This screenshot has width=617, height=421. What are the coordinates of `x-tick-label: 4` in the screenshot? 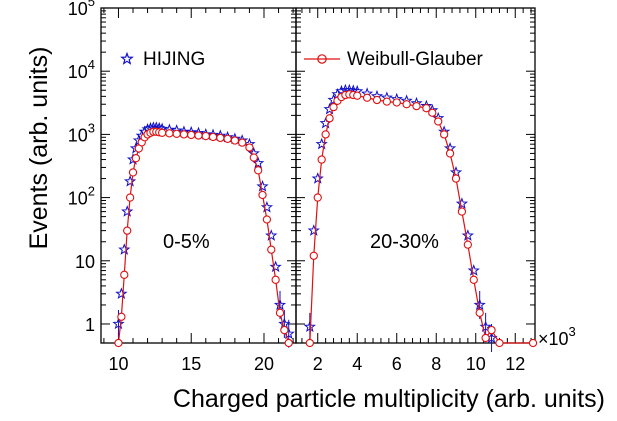 It's located at (357, 364).